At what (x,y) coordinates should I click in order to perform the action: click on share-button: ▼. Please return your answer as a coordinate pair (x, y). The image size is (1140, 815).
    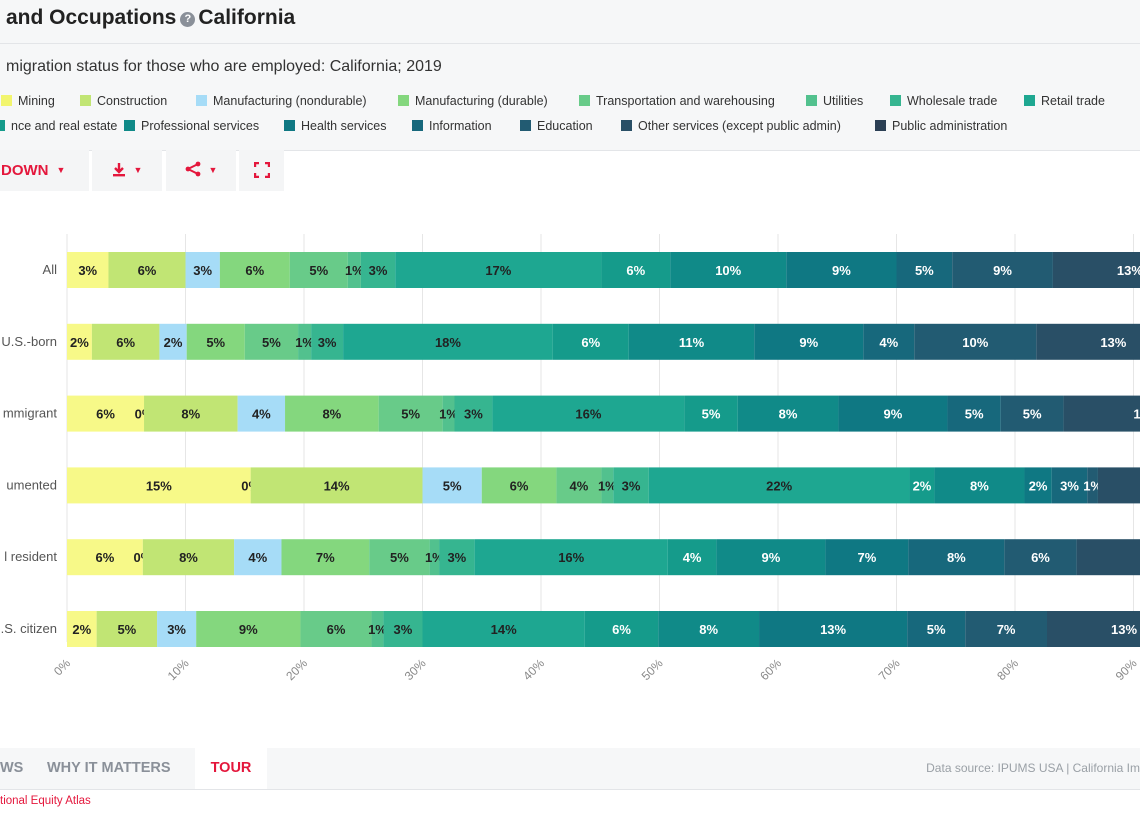
    Looking at the image, I should click on (201, 170).